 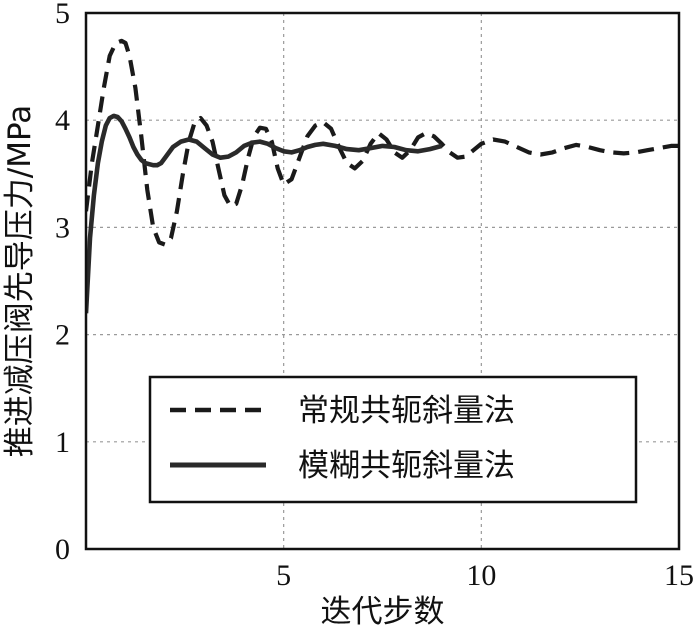 I want to click on y-tick-label: 1, so click(x=62, y=442).